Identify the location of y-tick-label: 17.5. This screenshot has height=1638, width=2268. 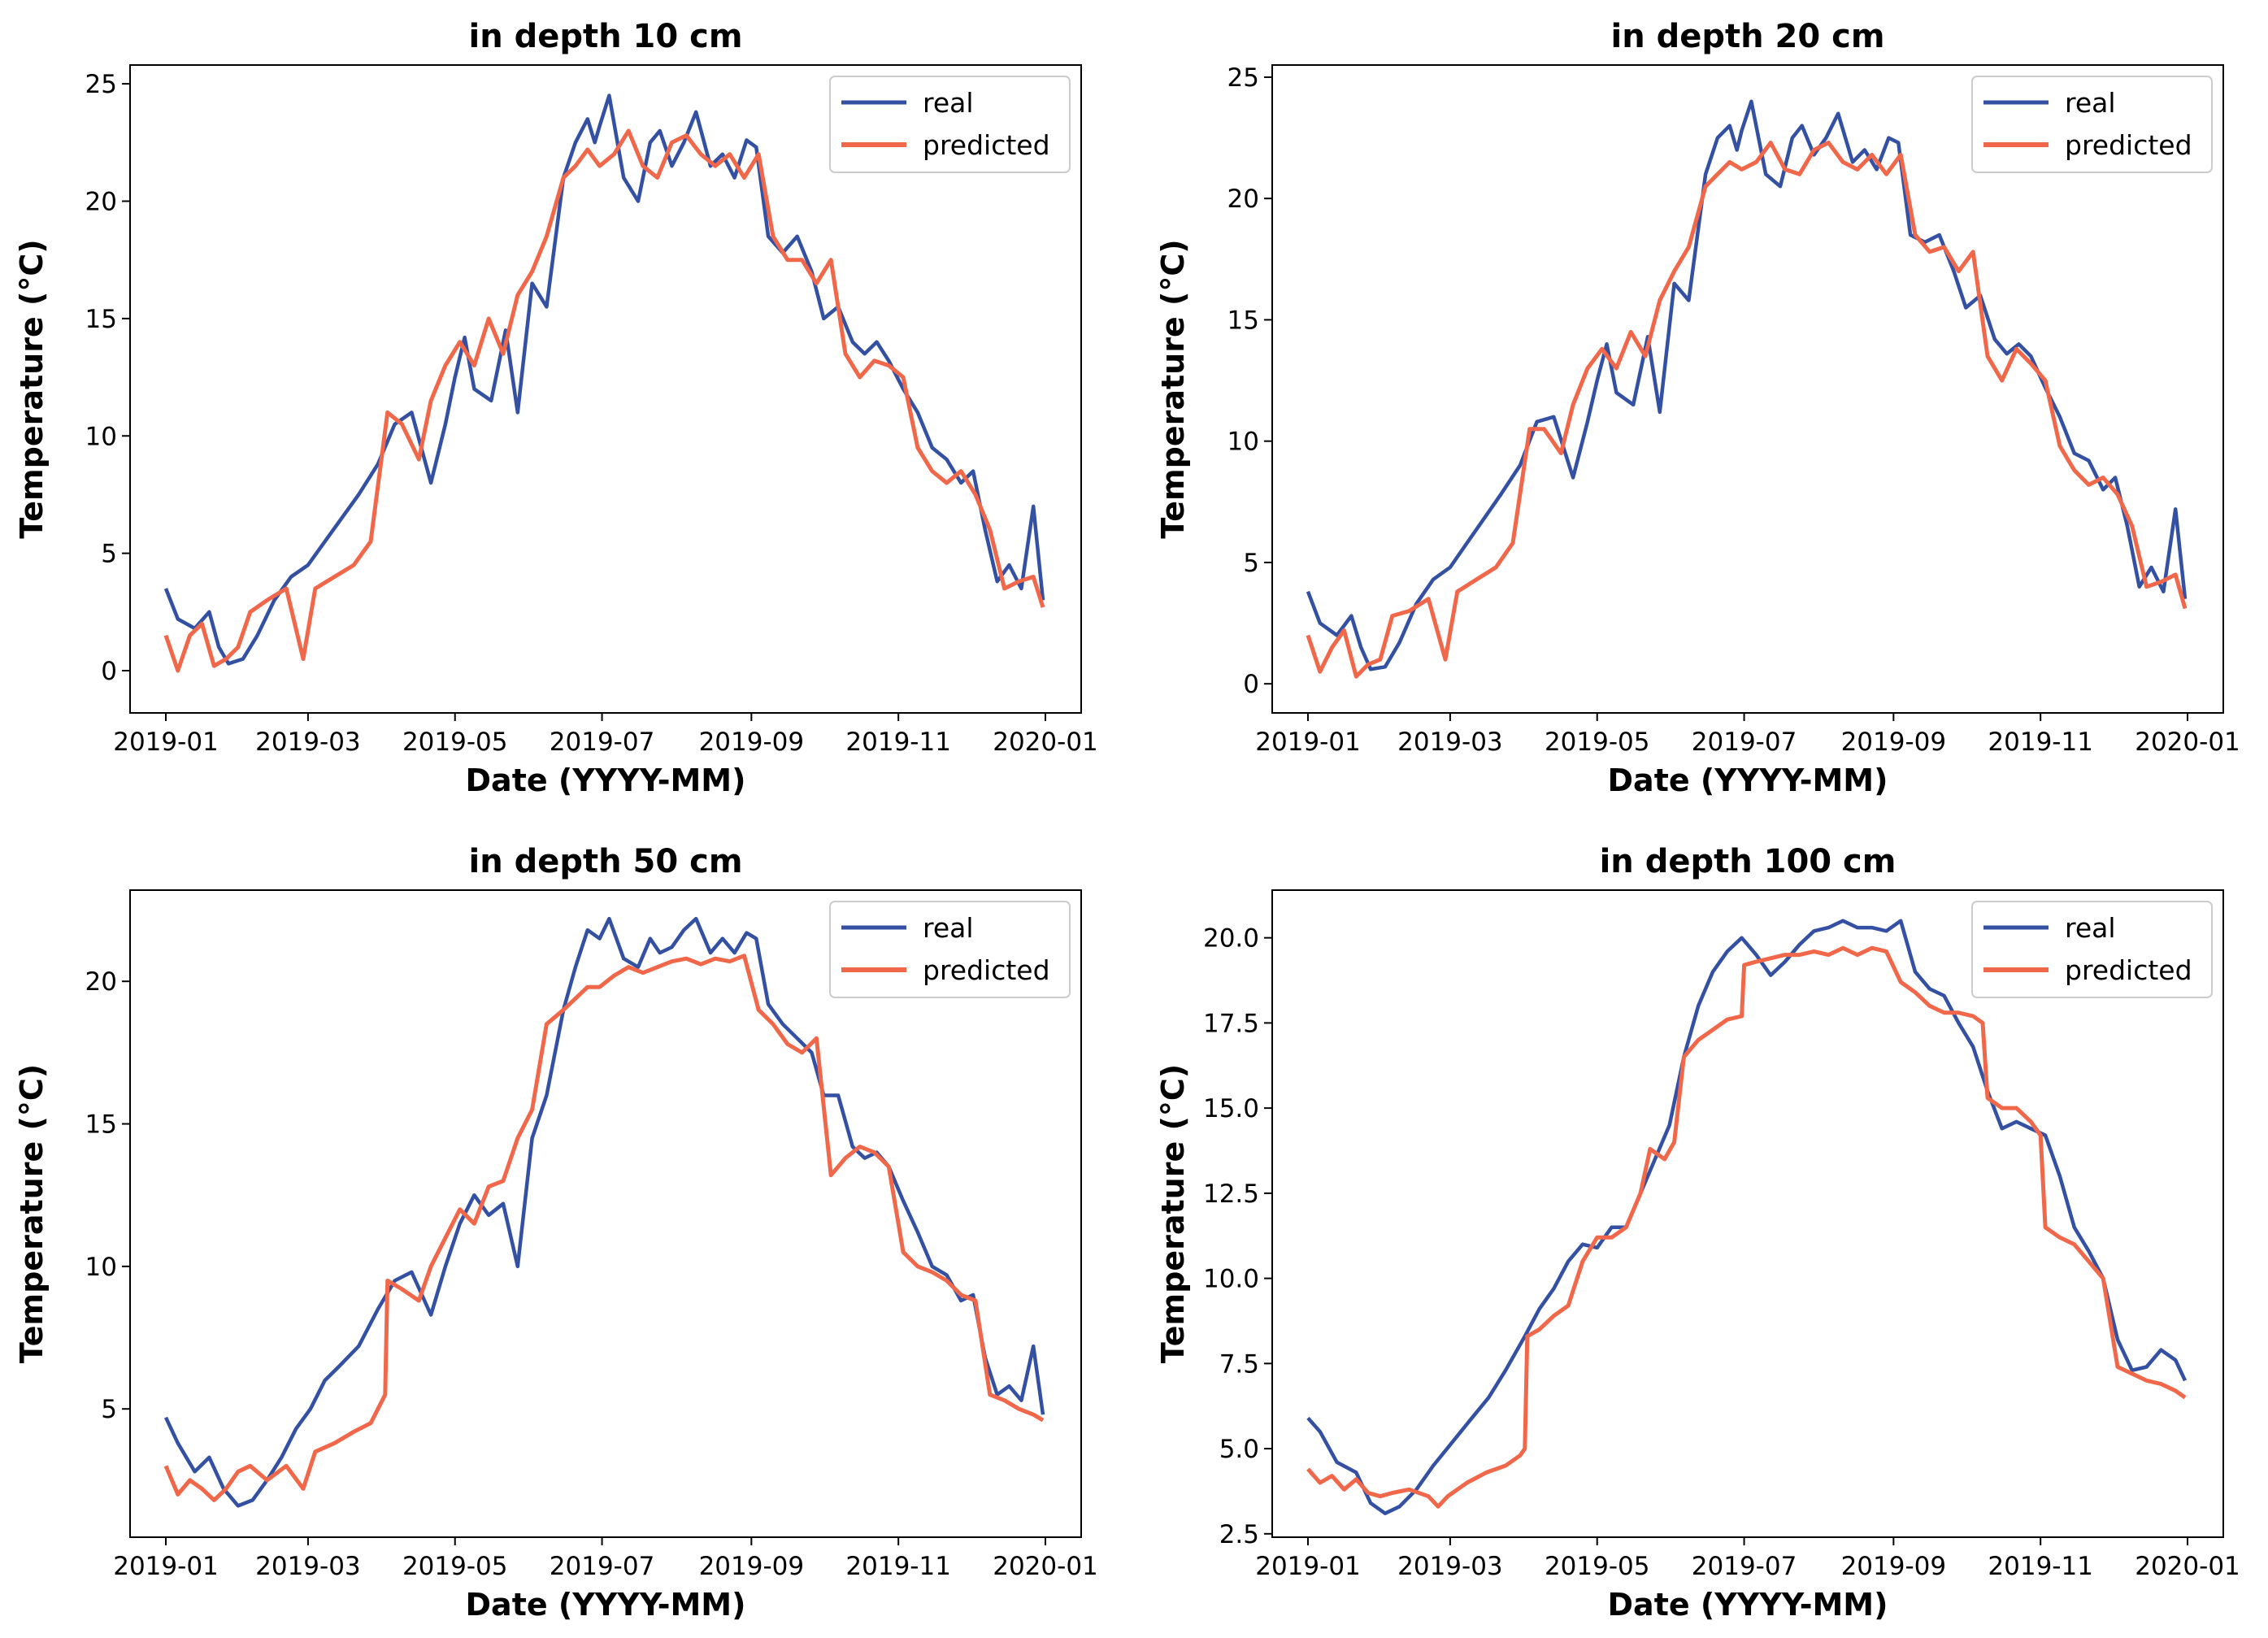
(1231, 1024).